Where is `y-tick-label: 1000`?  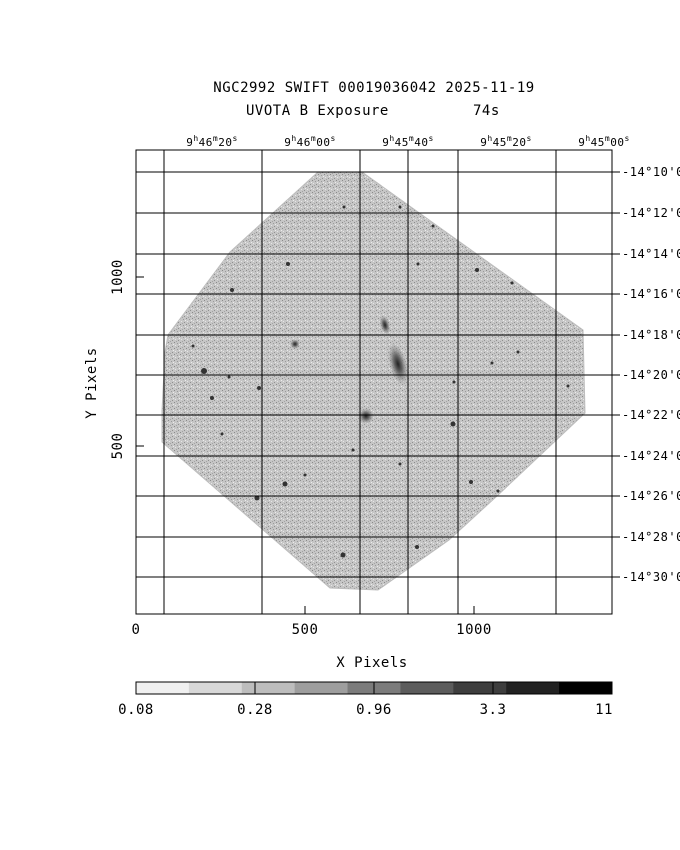
y-tick-label: 1000 is located at coordinates (118, 277).